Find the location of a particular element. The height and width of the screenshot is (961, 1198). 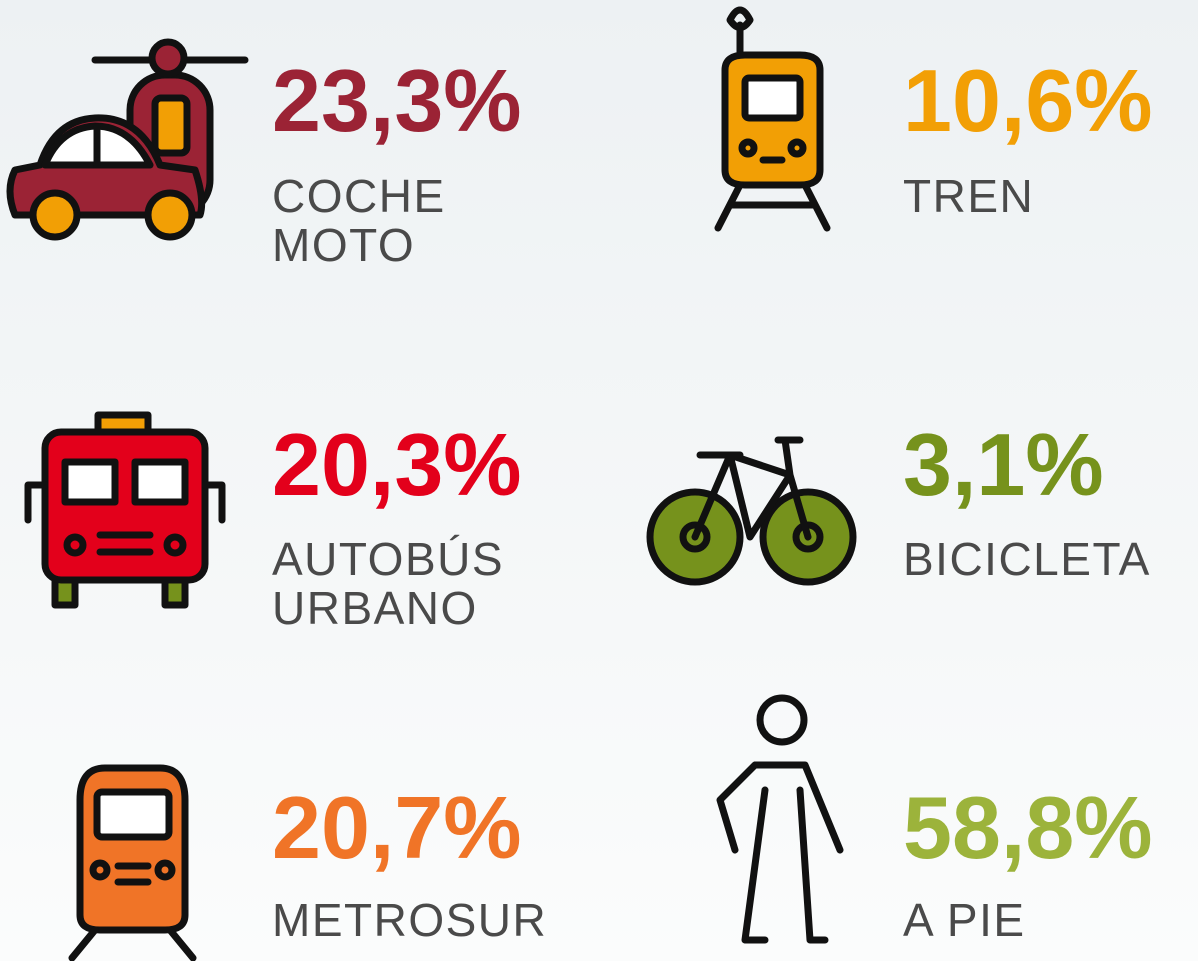

percent: 58,8% is located at coordinates (1028, 827).